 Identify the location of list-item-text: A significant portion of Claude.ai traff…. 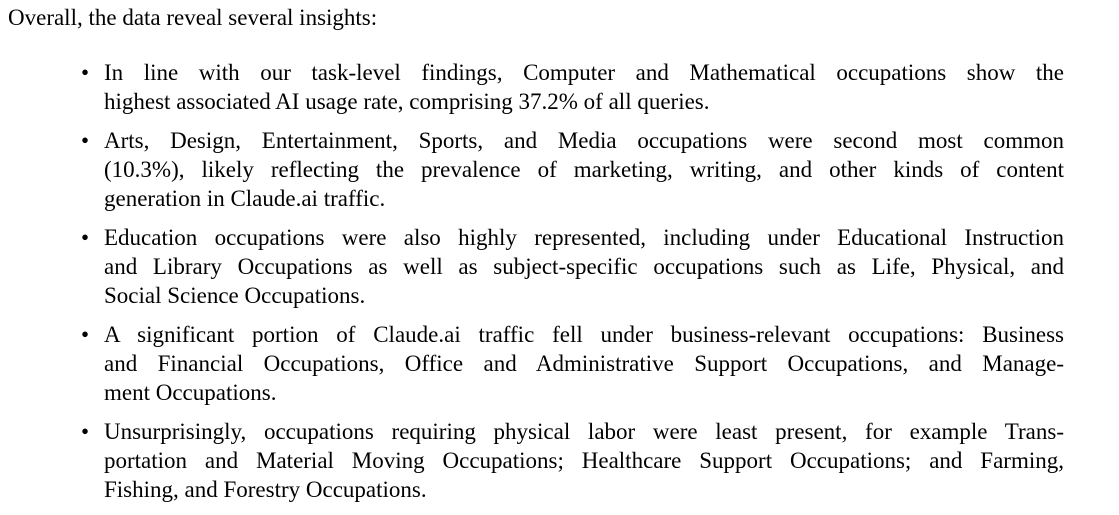
(584, 363).